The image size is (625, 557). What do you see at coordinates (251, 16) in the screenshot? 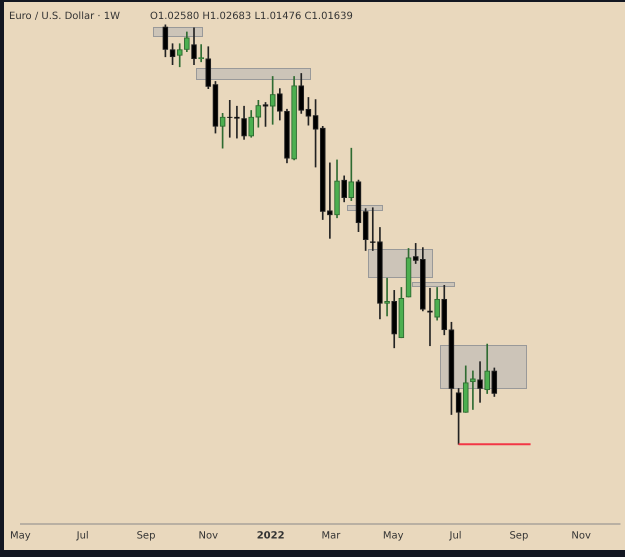
I see `text: O1.02580 H1.02683 L1.01476 C1.01639` at bounding box center [251, 16].